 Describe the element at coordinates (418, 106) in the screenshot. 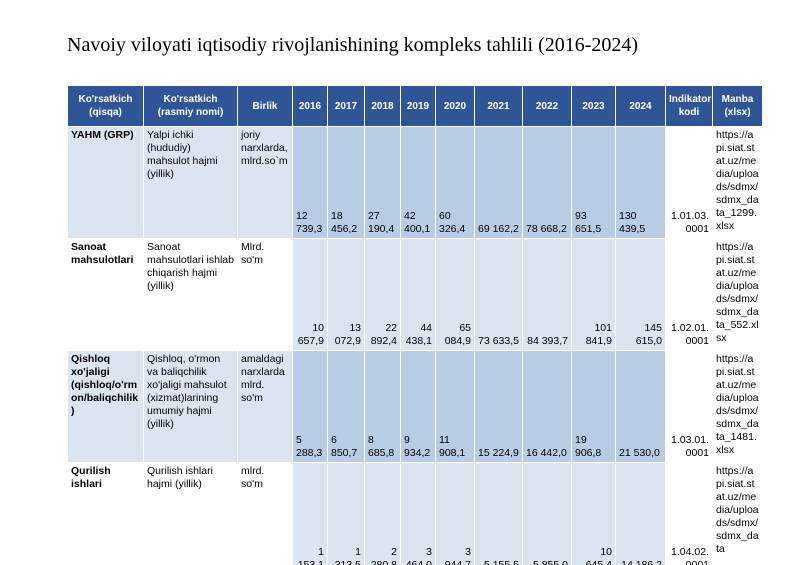

I see `column-header: 2019` at that location.